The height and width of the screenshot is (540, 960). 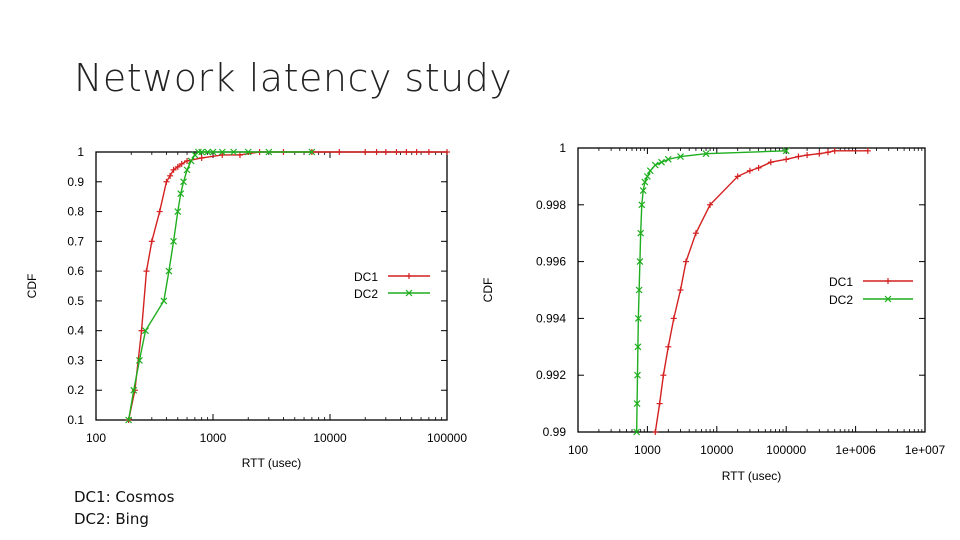 I want to click on series-line-dc1, so click(x=761, y=291).